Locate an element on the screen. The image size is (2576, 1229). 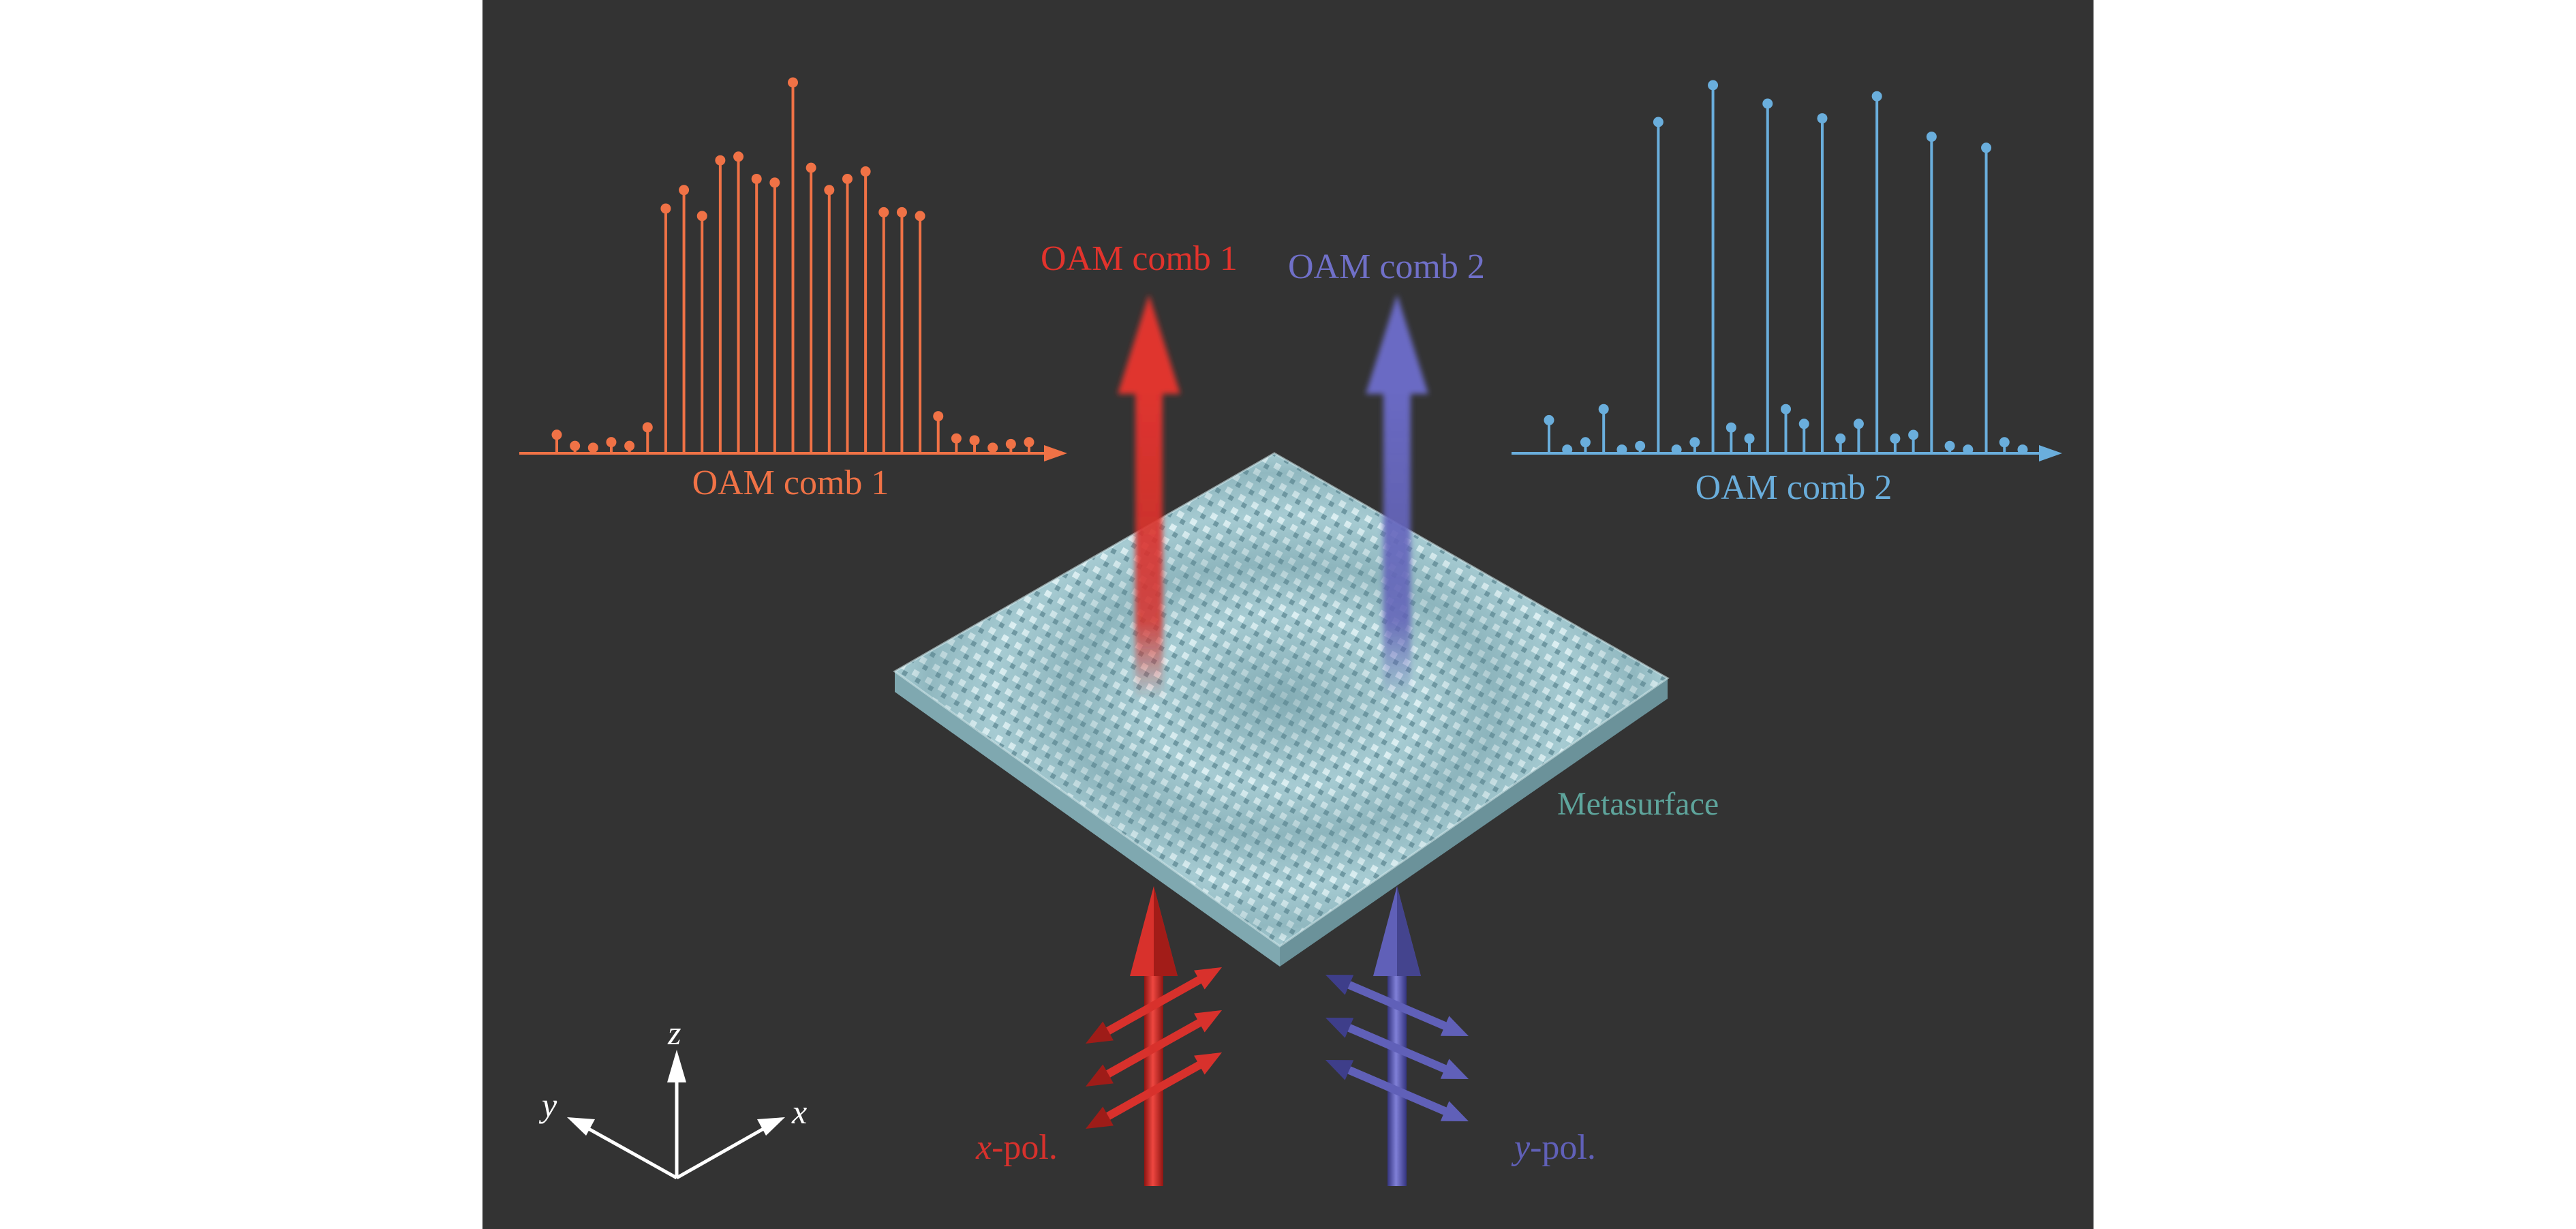
y-pol-arrow-0-shaft is located at coordinates (1397, 1005).